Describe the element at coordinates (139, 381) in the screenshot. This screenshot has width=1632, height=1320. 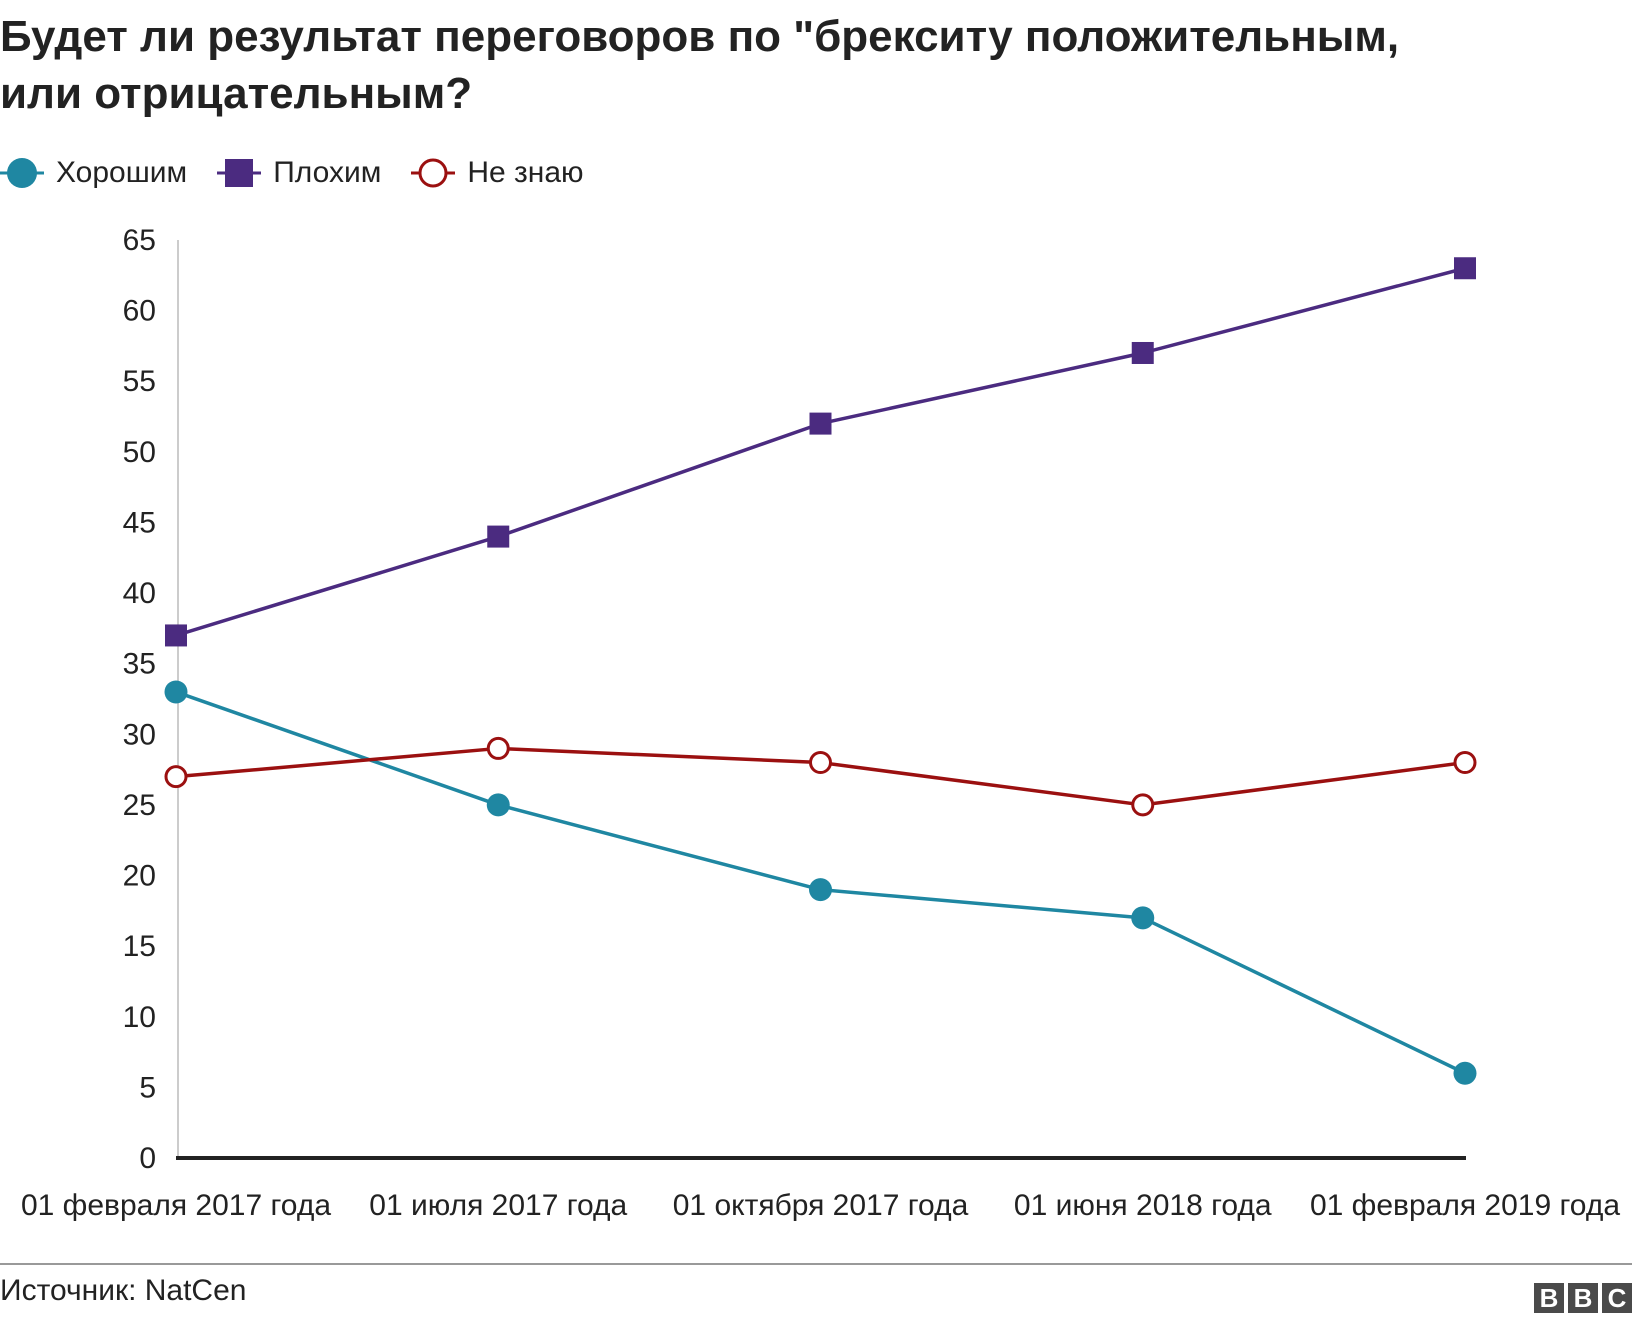
I see `y-tick-label: 55` at that location.